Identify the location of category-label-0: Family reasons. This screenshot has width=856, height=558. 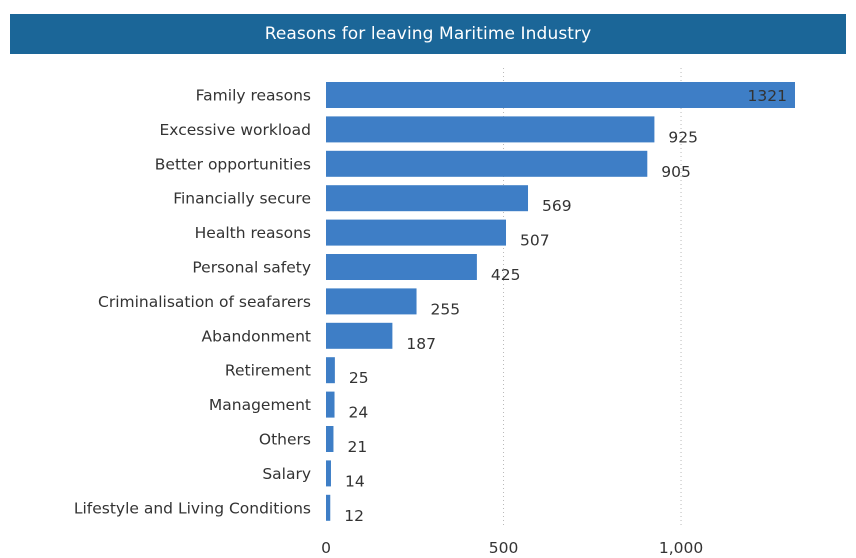
(253, 96).